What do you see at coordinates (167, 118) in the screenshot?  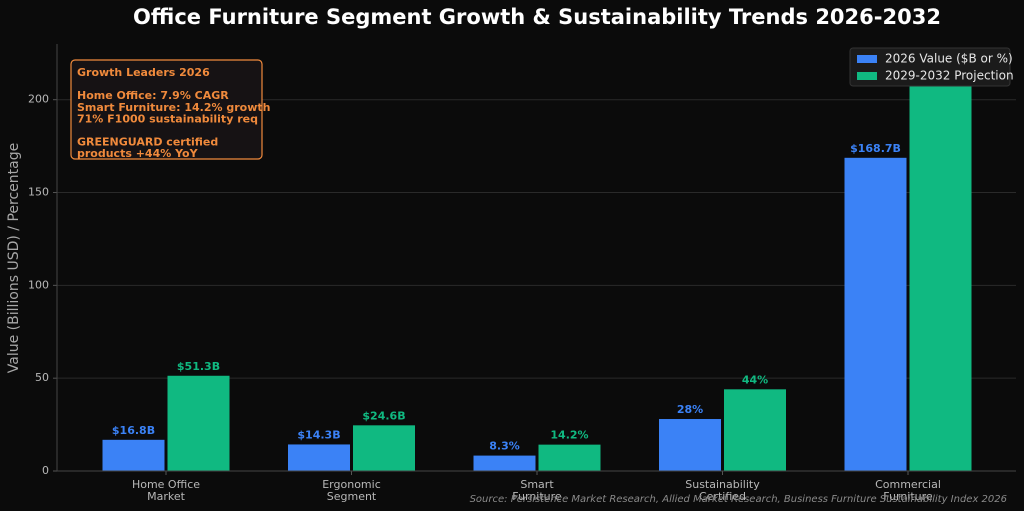 I see `annotation-line: 71% F1000 sustainability req` at bounding box center [167, 118].